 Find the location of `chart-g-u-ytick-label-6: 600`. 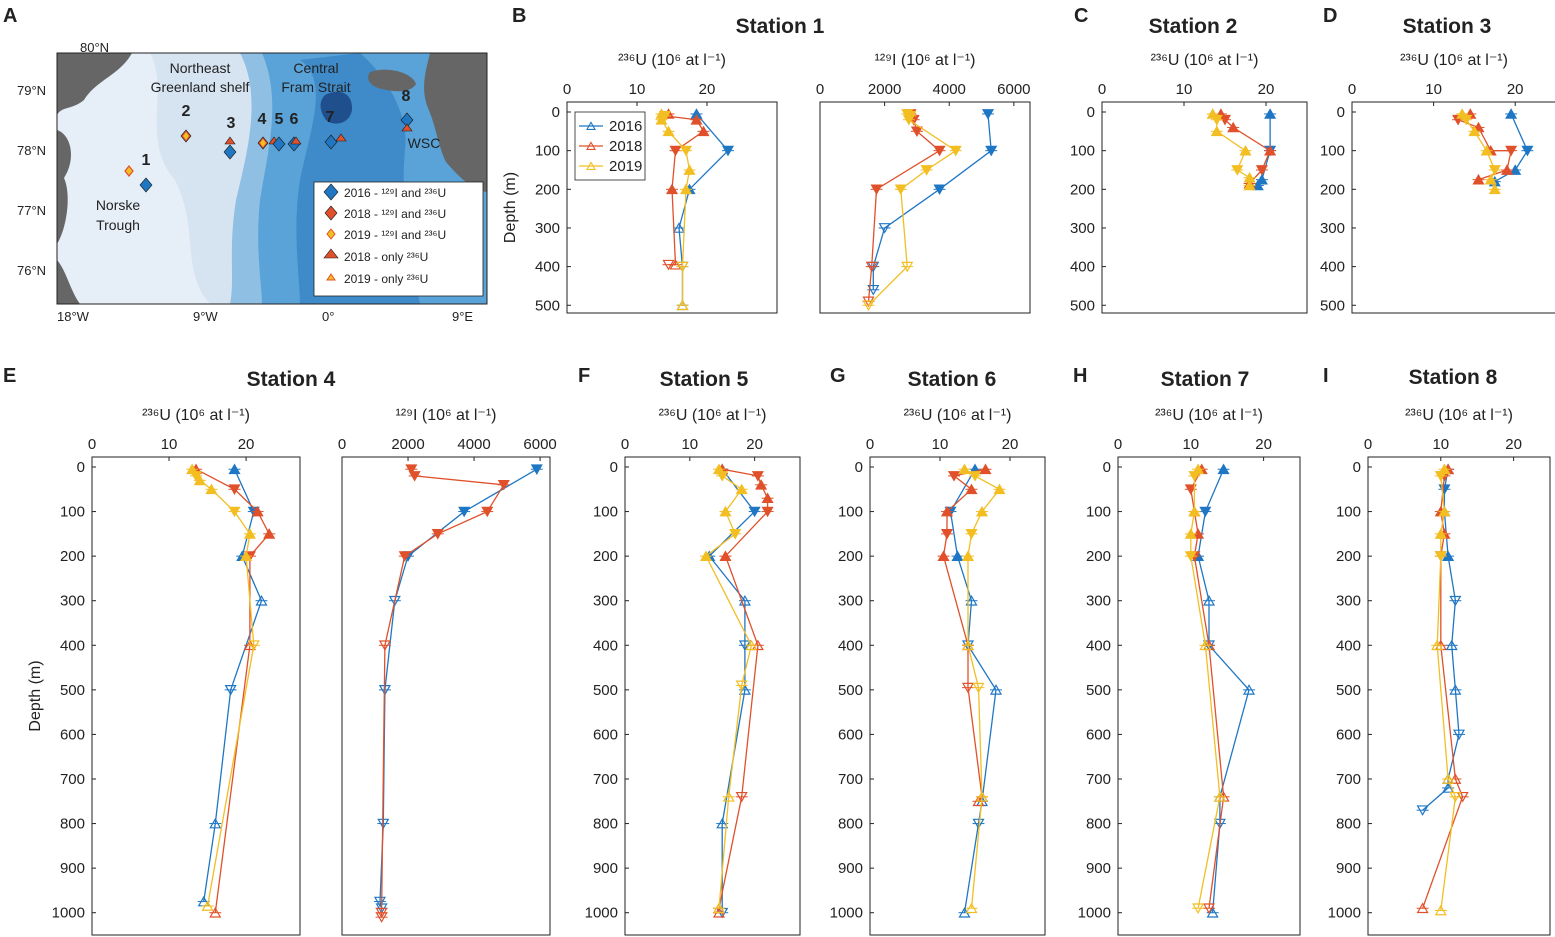

chart-g-u-ytick-label-6: 600 is located at coordinates (850, 734).